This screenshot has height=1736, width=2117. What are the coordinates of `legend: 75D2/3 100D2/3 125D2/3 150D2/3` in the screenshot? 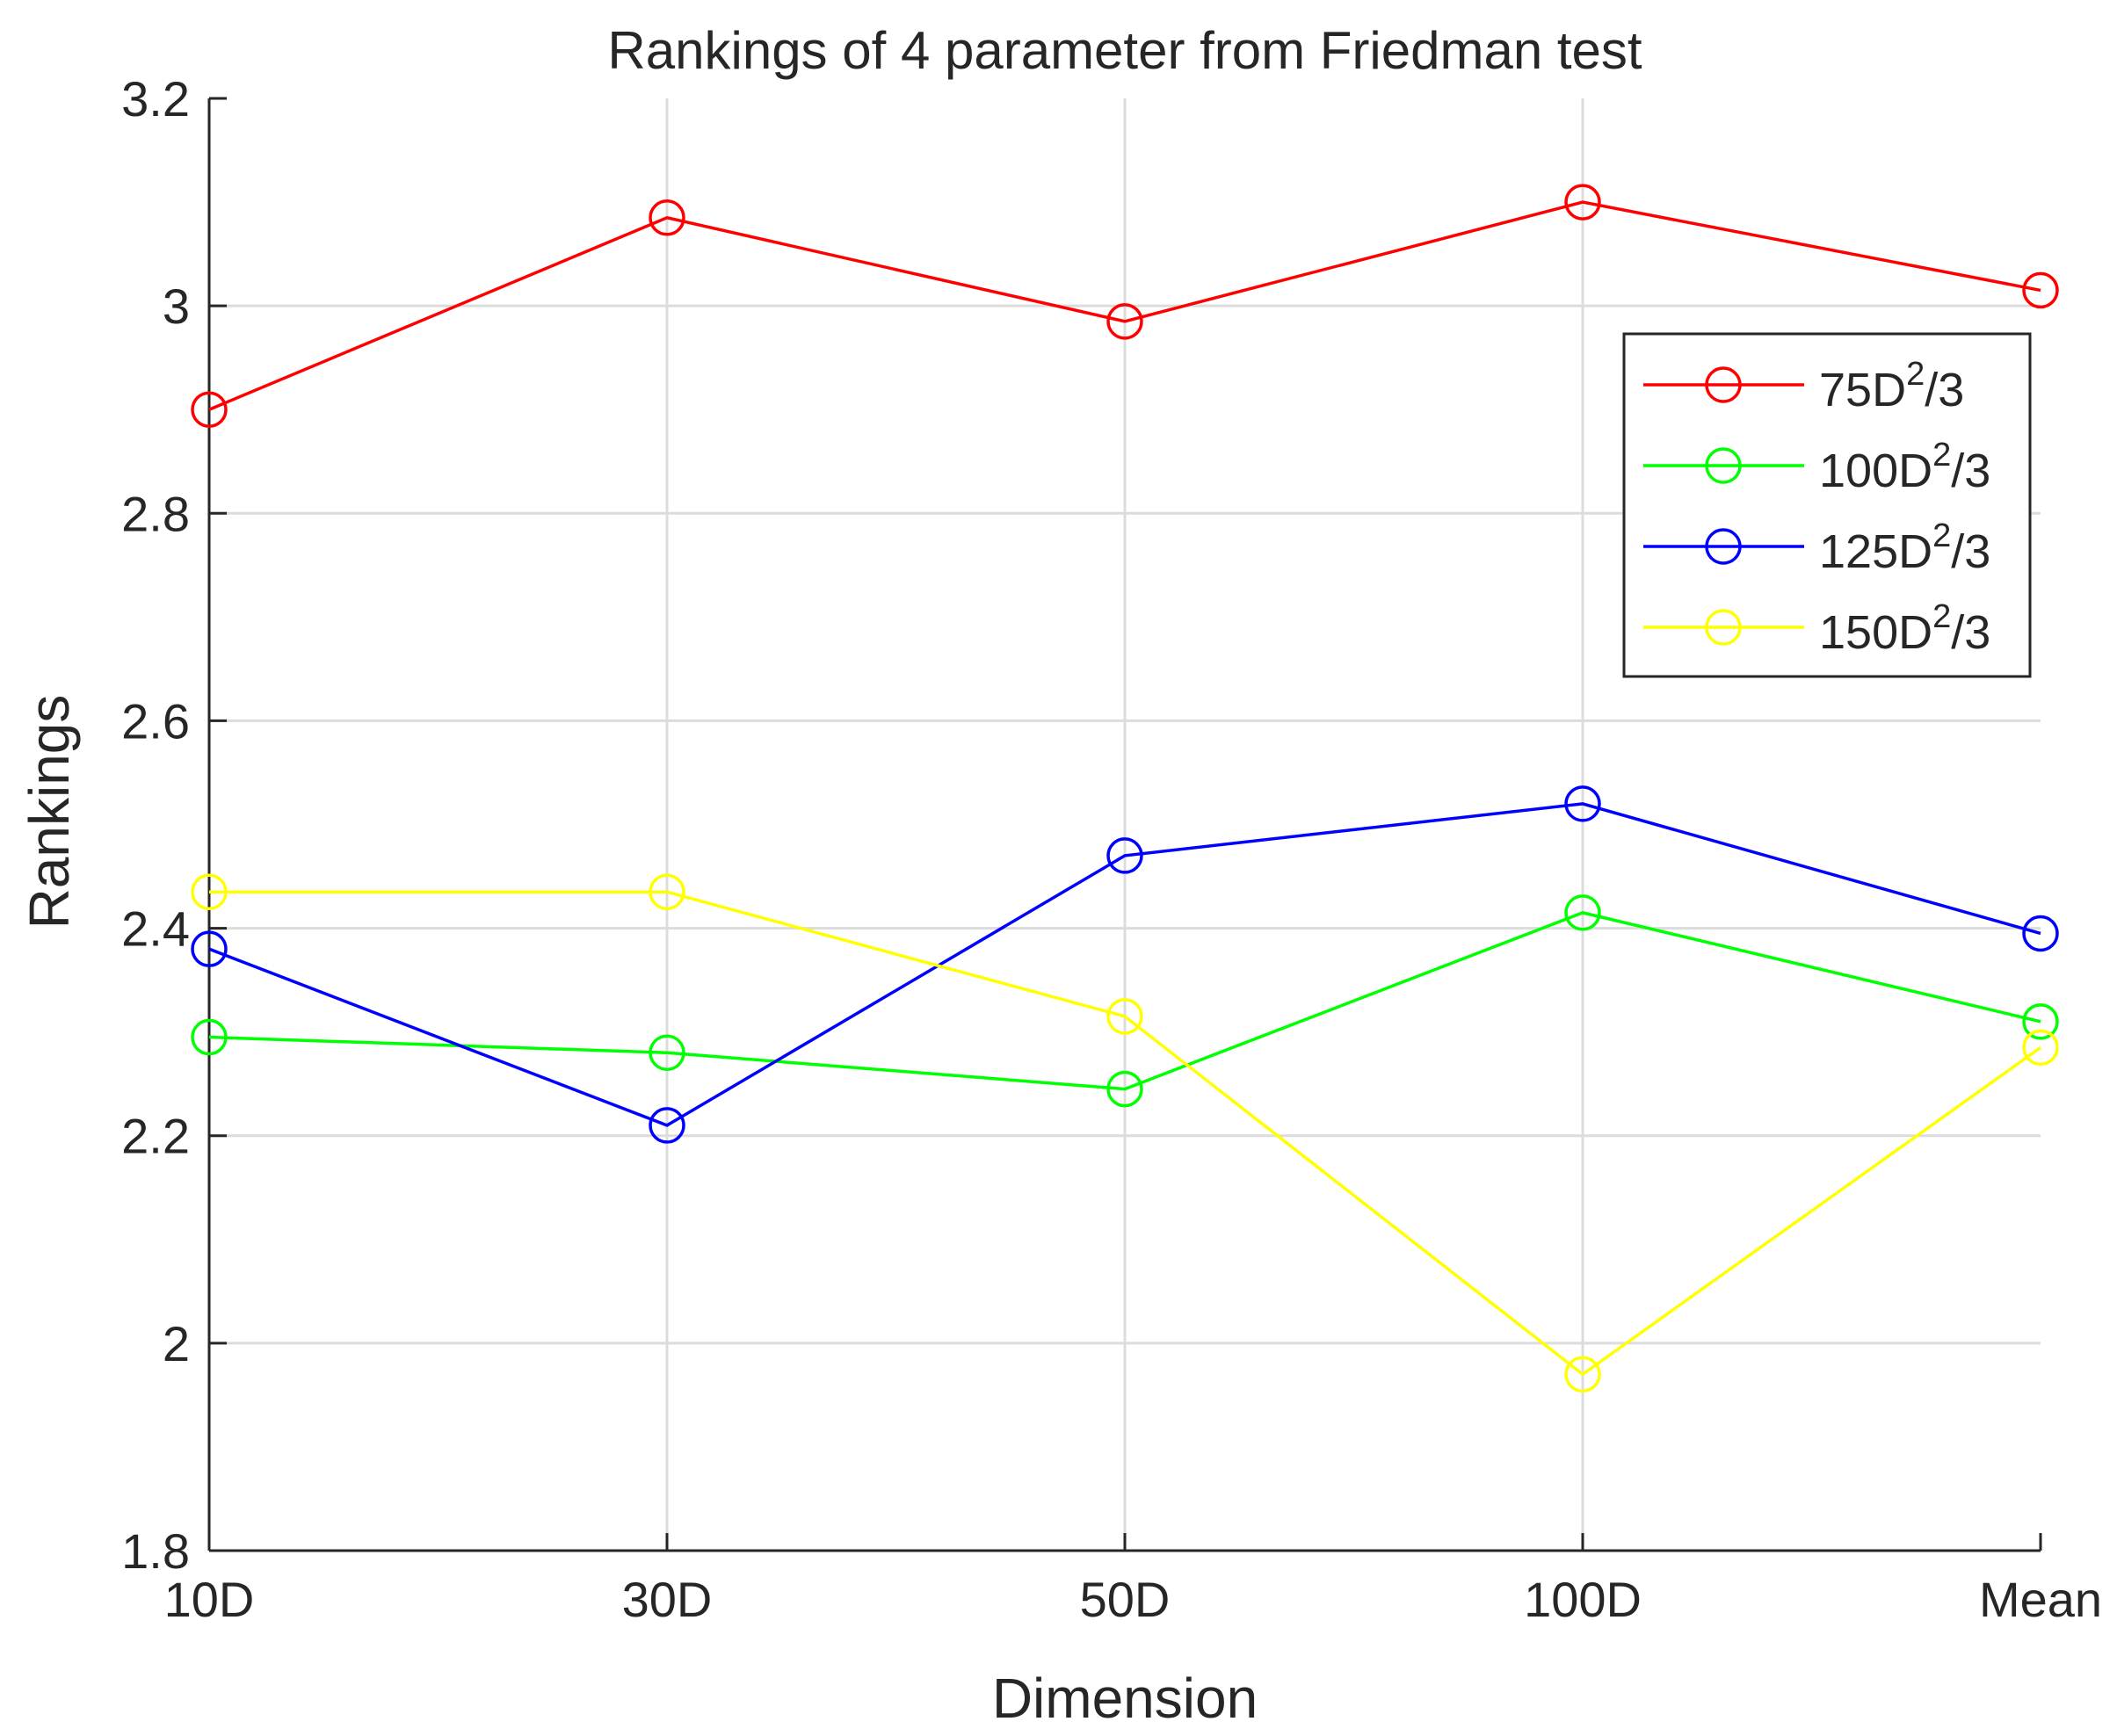 It's located at (1827, 505).